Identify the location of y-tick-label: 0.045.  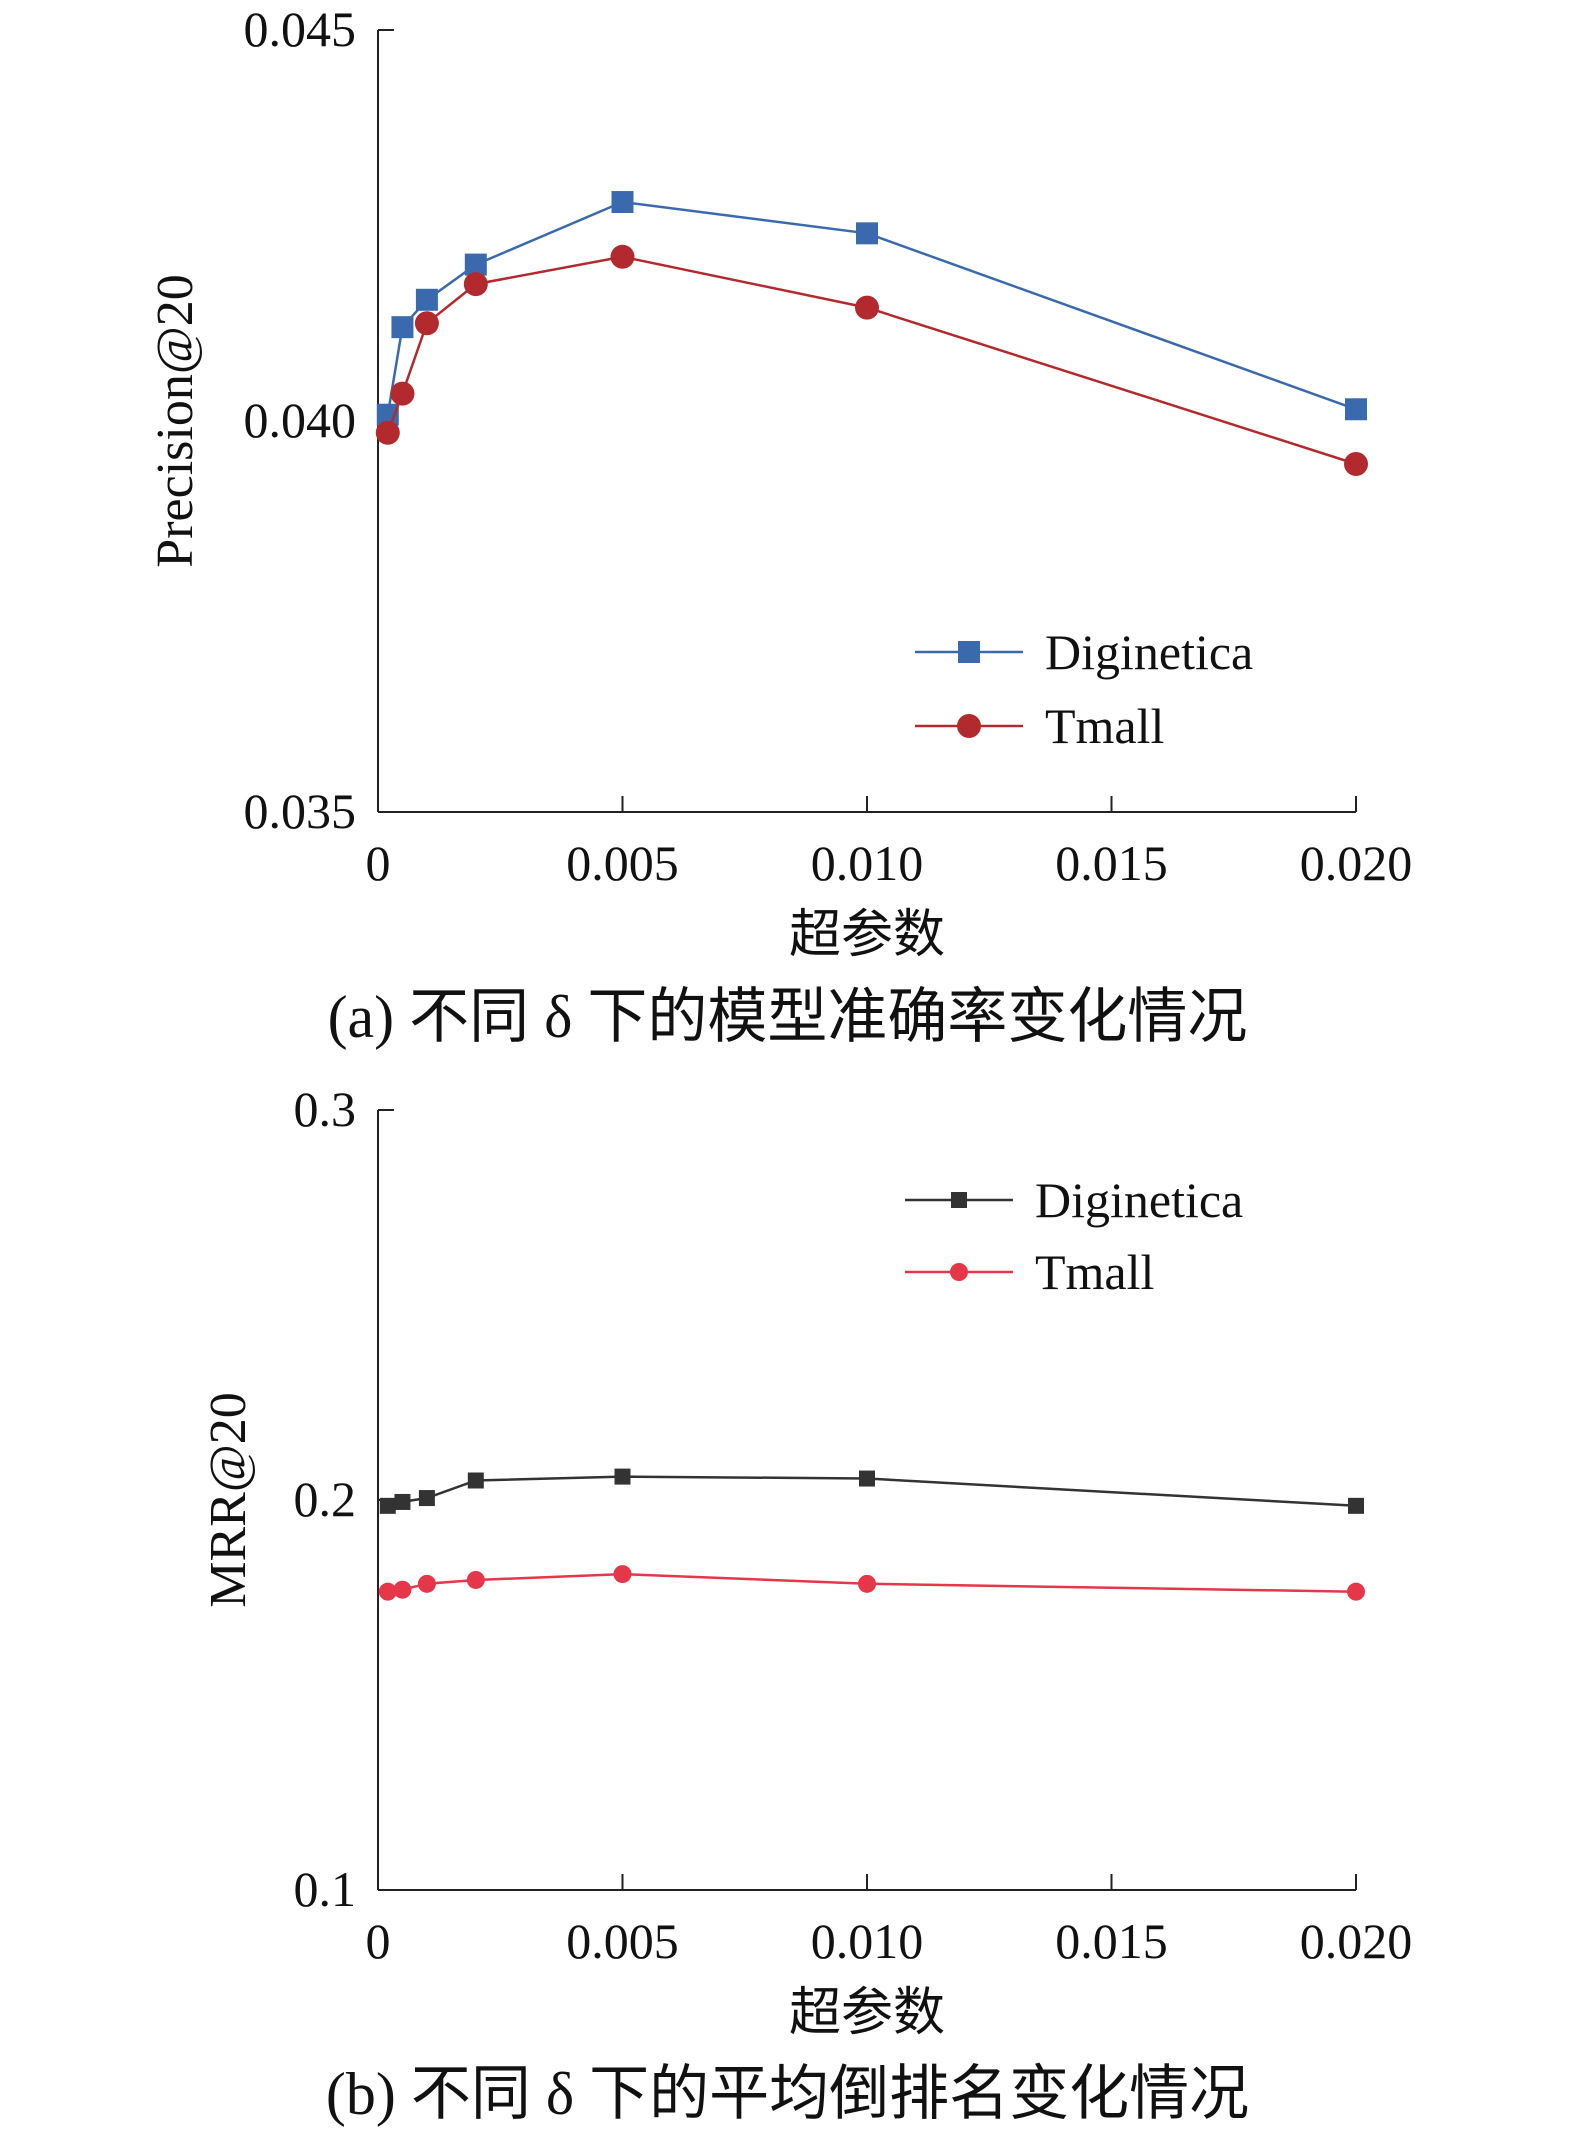
(300, 29).